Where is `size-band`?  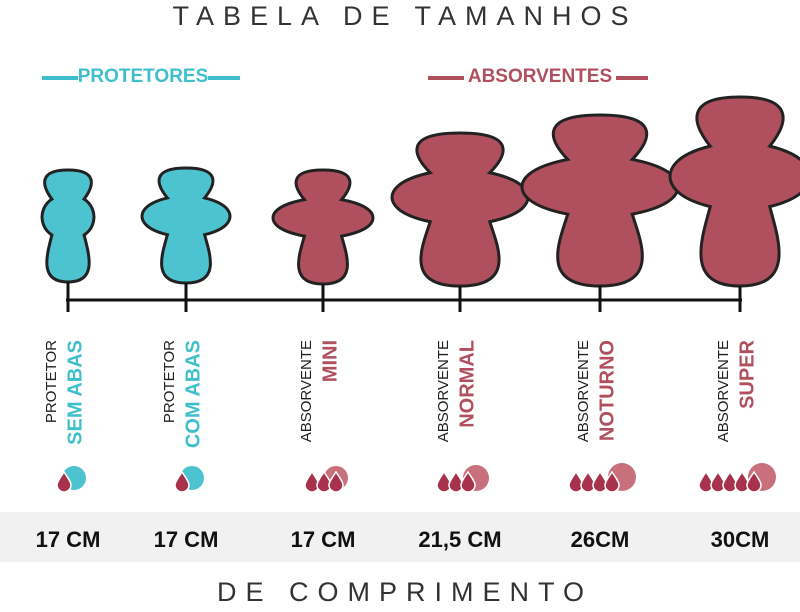 size-band is located at coordinates (400, 537).